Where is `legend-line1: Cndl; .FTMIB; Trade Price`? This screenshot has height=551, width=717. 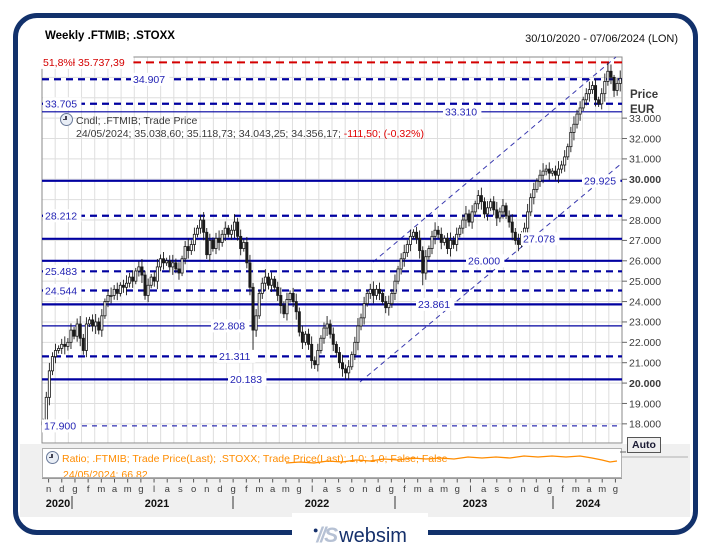
legend-line1: Cndl; .FTMIB; Trade Price is located at coordinates (137, 121).